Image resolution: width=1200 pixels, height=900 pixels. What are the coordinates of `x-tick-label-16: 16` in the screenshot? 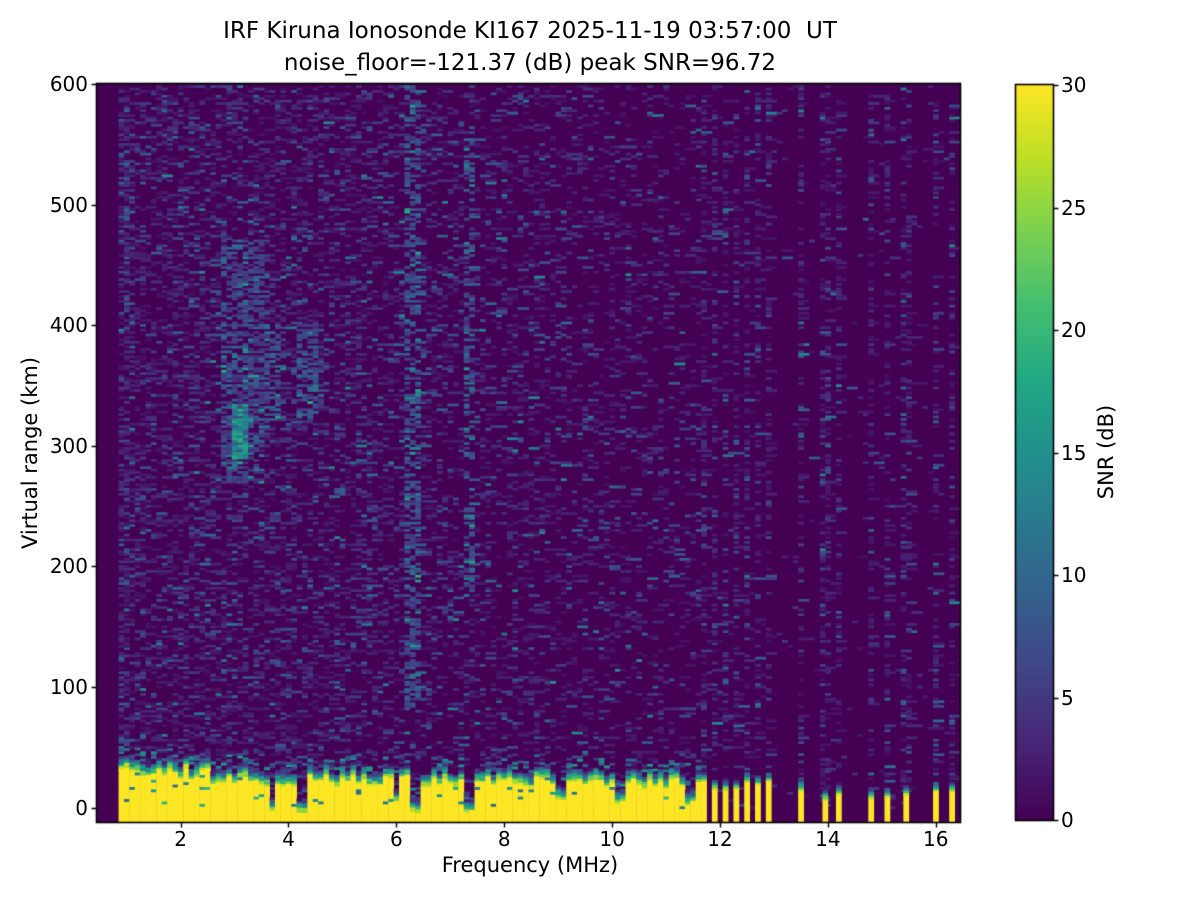 It's located at (935, 839).